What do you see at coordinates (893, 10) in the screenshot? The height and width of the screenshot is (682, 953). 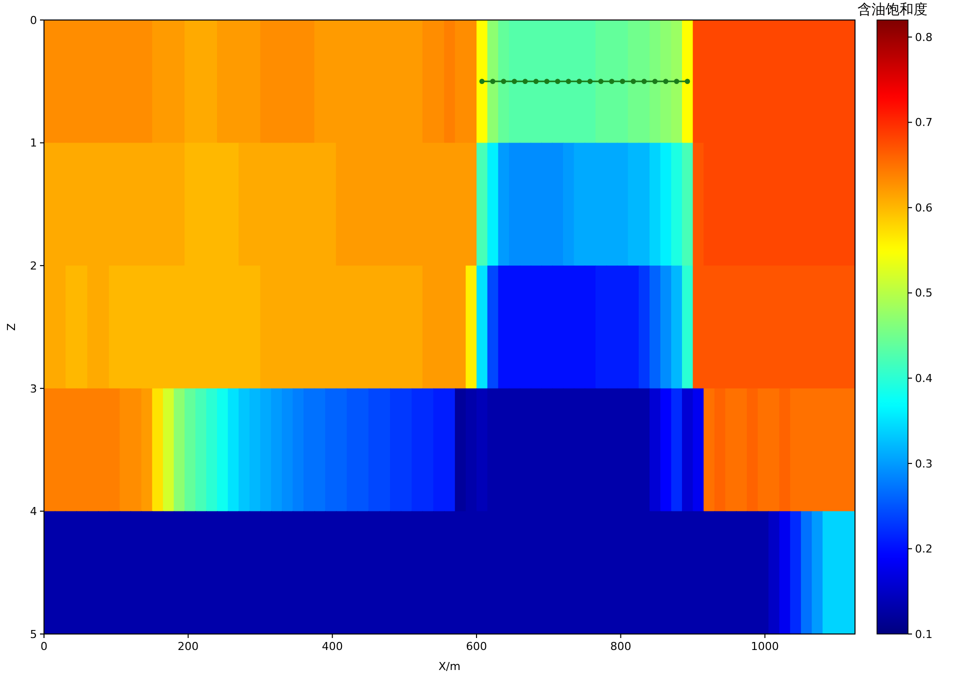 I see `color-bar-title: 含油饱和度` at bounding box center [893, 10].